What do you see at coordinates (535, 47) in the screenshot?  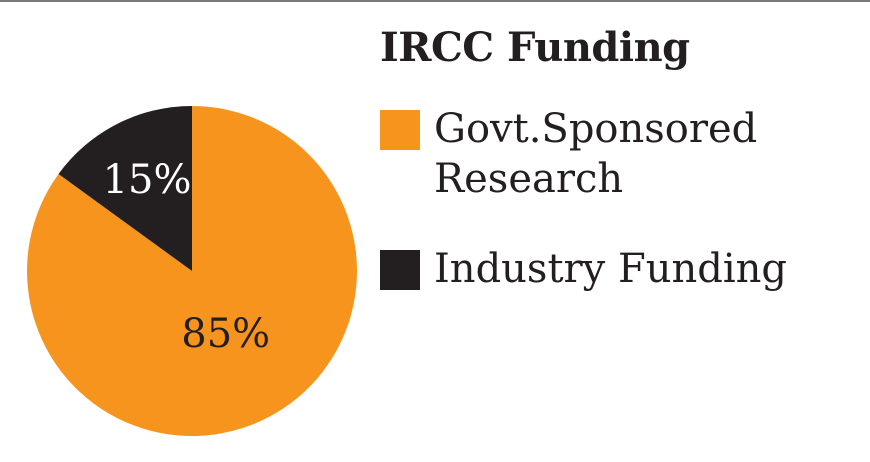 I see `chart-title: IRCC Funding` at bounding box center [535, 47].